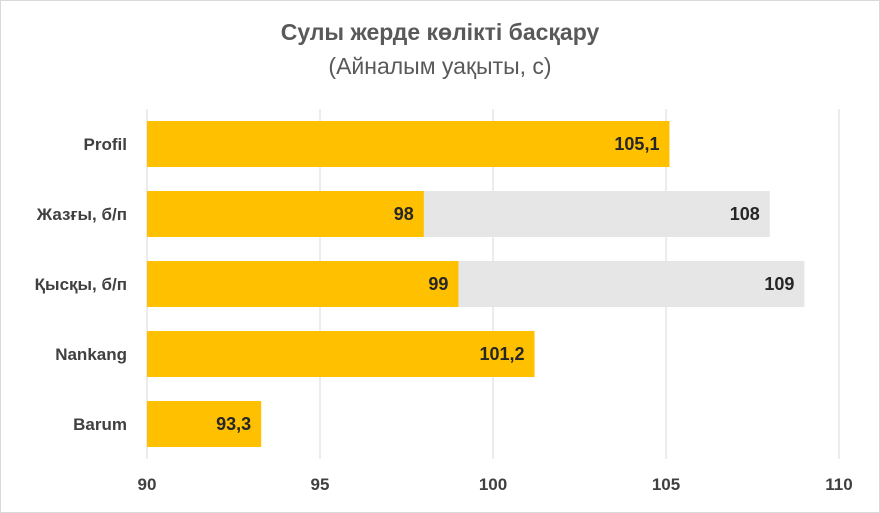 This screenshot has height=513, width=880. What do you see at coordinates (779, 284) in the screenshot?
I see `data-label-s1-2: 109` at bounding box center [779, 284].